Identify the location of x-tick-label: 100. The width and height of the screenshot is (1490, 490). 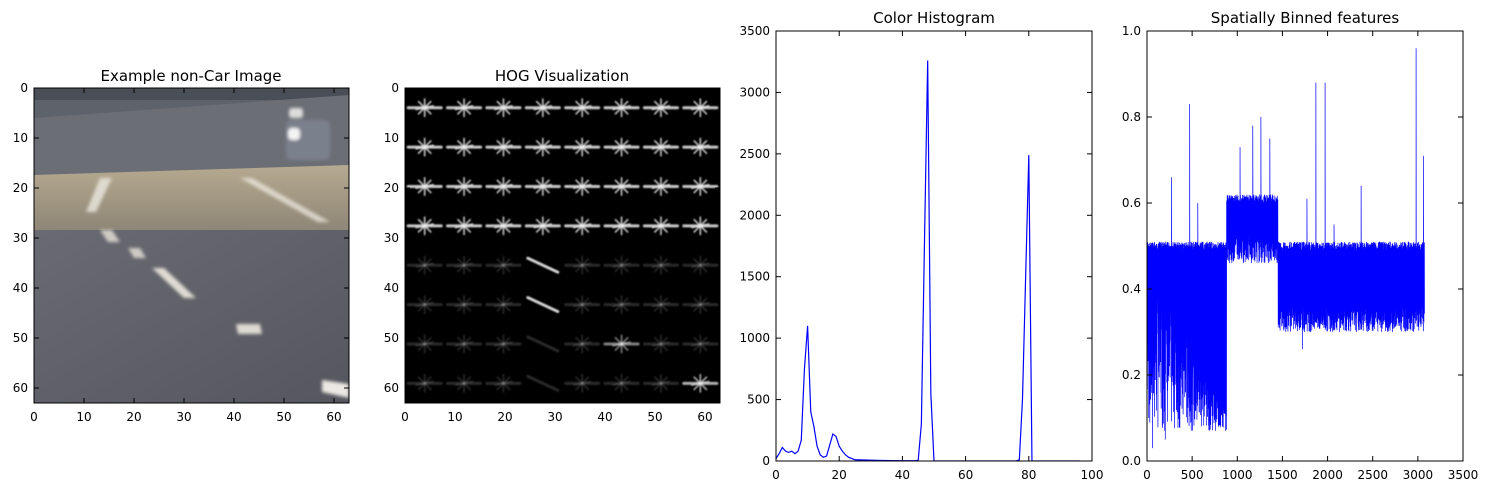
(1092, 475).